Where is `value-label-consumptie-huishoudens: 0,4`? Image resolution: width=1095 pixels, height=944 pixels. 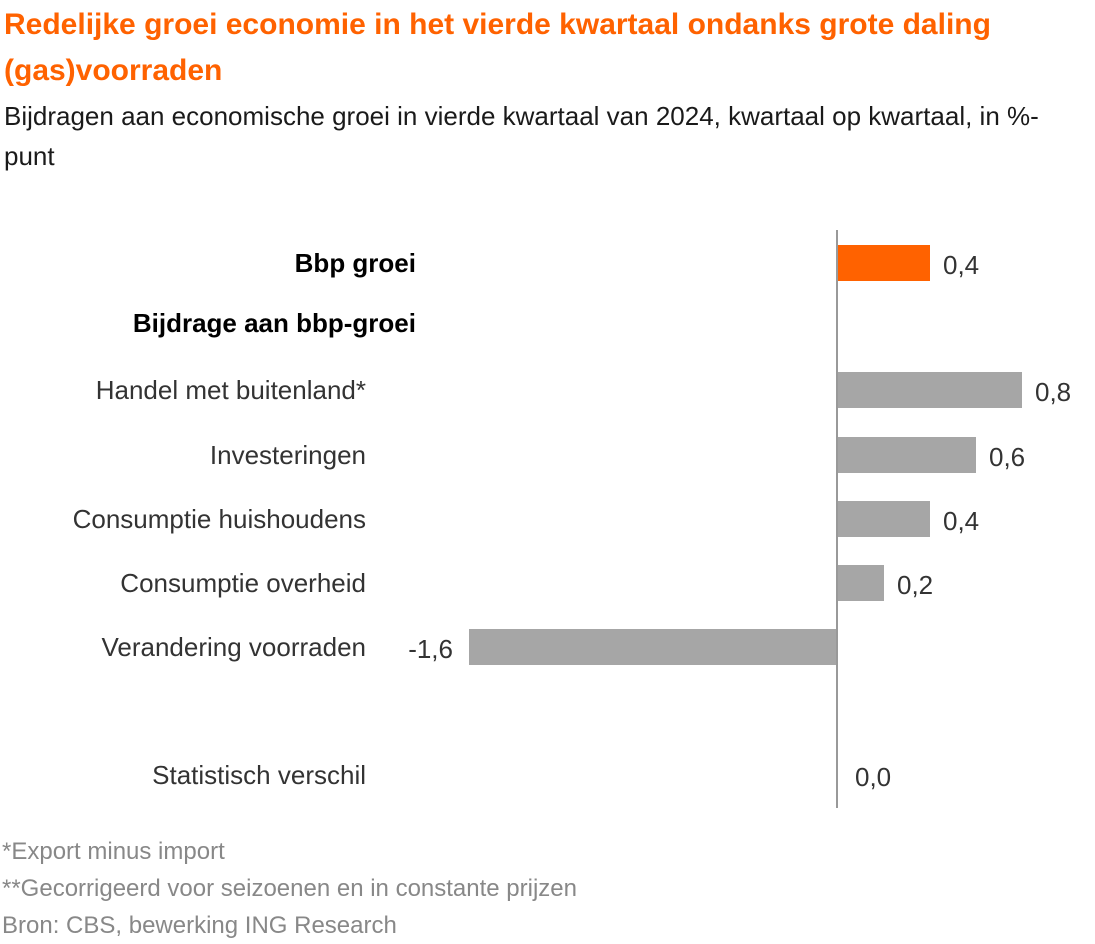 value-label-consumptie-huishoudens: 0,4 is located at coordinates (961, 521).